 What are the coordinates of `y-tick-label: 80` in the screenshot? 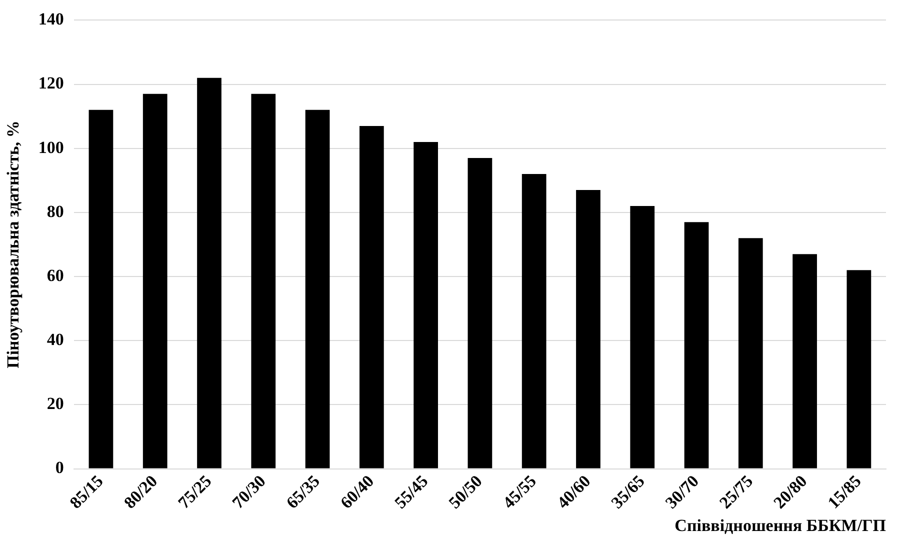 It's located at (55, 211).